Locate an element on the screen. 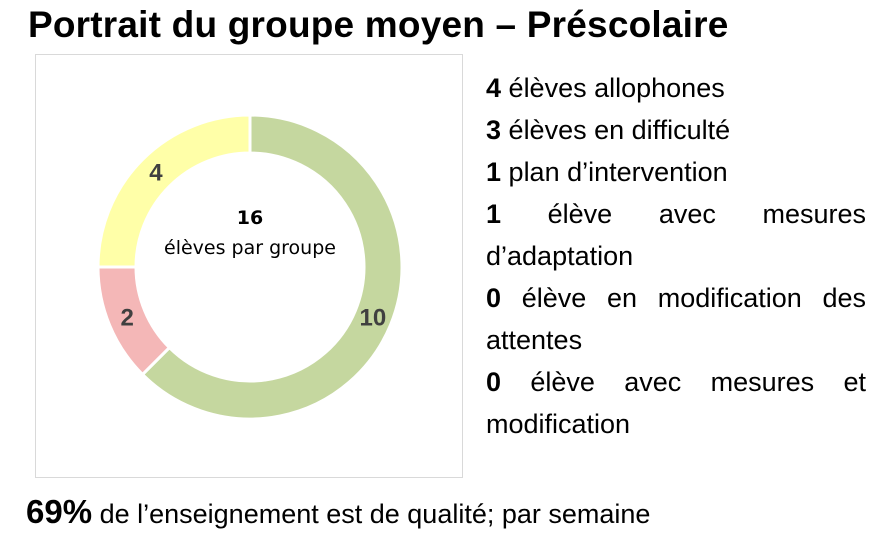  stat-intervention-plan: 1 plan d’intervention is located at coordinates (676, 172).